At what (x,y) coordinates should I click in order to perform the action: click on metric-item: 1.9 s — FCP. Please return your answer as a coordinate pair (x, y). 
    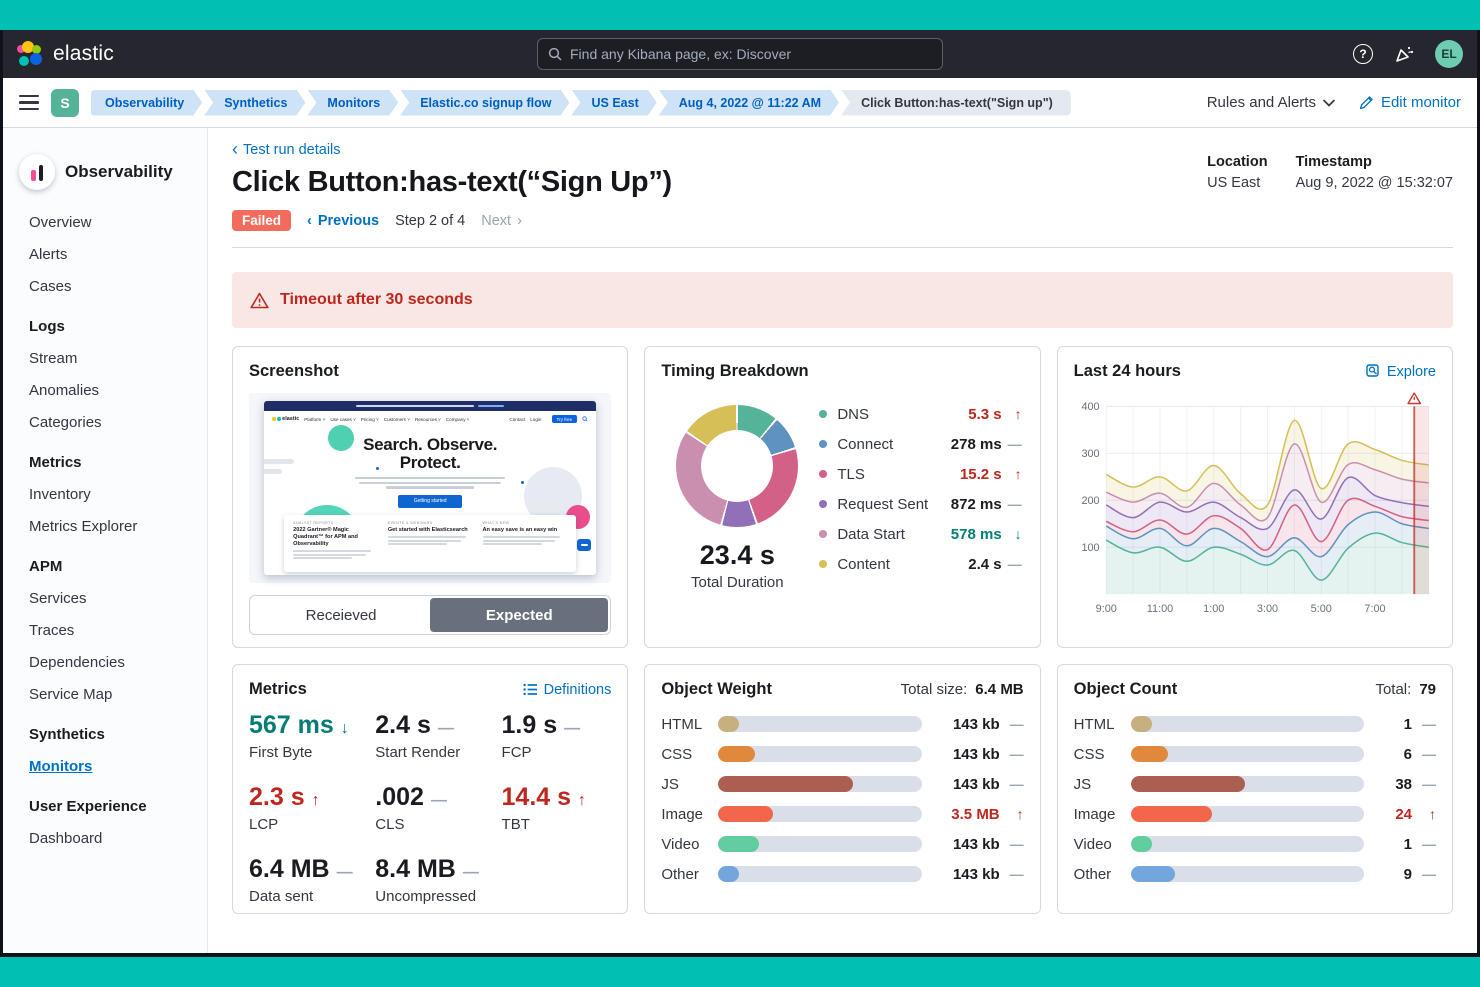
    Looking at the image, I should click on (557, 736).